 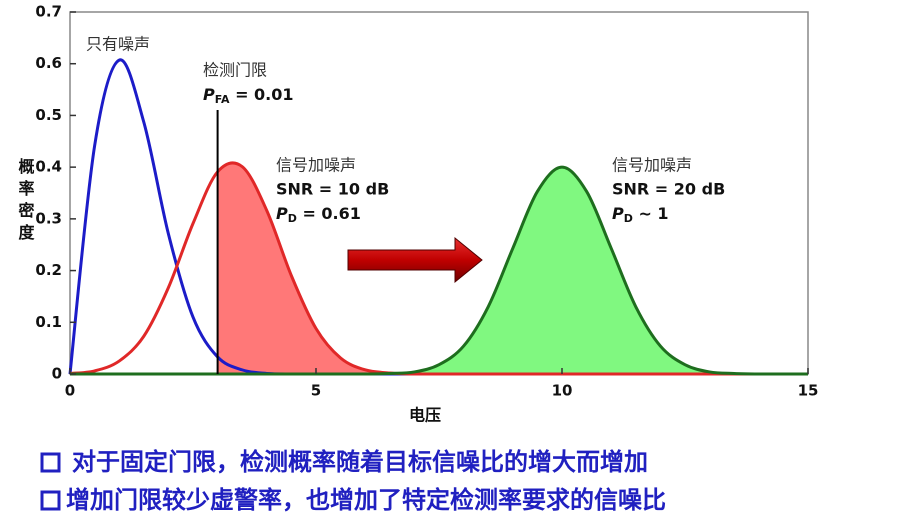 I want to click on threshold-label: 检测门限, so click(x=235, y=70).